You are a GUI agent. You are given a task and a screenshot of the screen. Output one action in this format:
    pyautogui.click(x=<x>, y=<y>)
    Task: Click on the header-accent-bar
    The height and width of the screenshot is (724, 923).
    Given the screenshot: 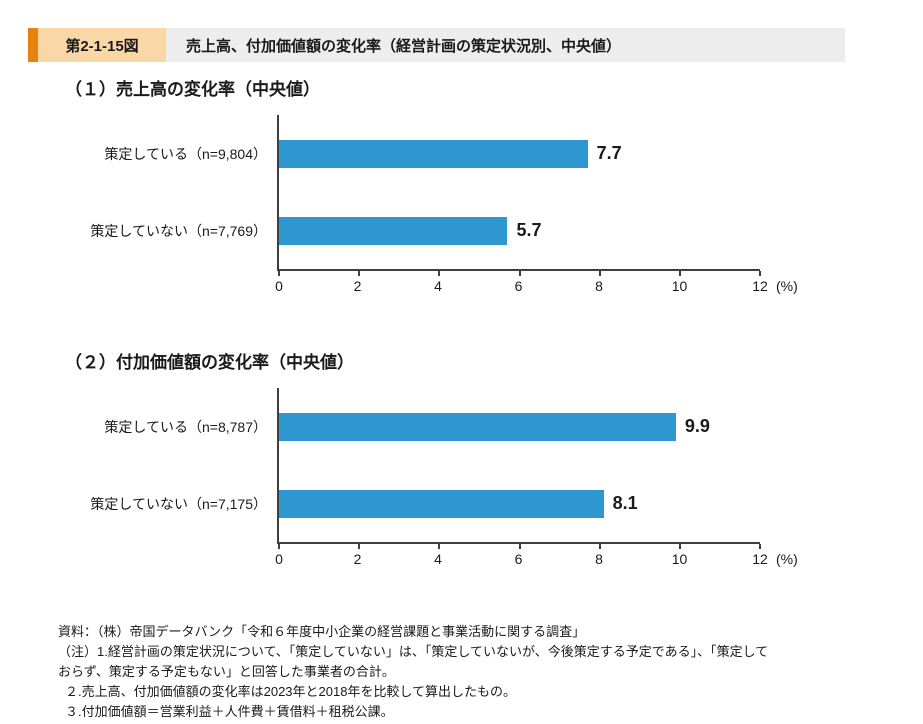 What is the action you would take?
    pyautogui.click(x=33, y=45)
    